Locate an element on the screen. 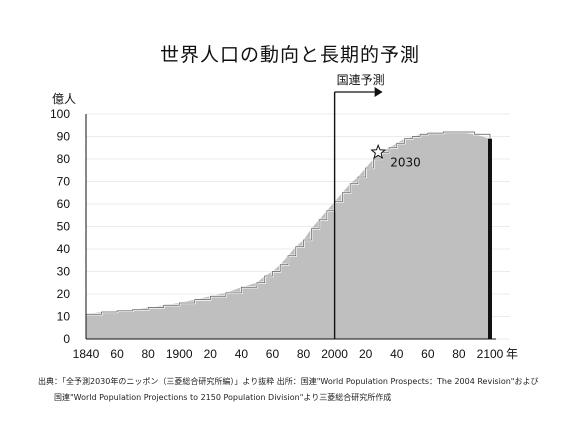  x-tick-label: 2000 is located at coordinates (334, 354).